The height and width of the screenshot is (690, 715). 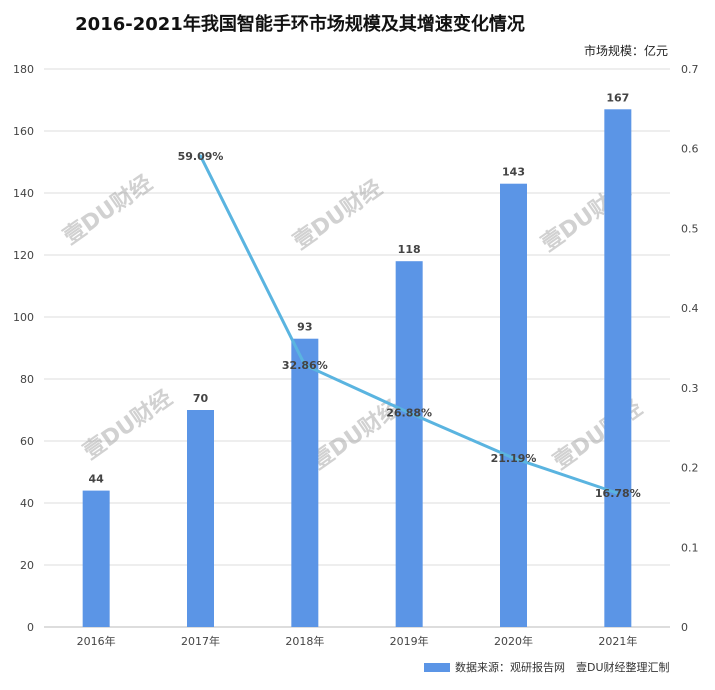 I want to click on line-data-label: 32.86%, so click(x=305, y=365).